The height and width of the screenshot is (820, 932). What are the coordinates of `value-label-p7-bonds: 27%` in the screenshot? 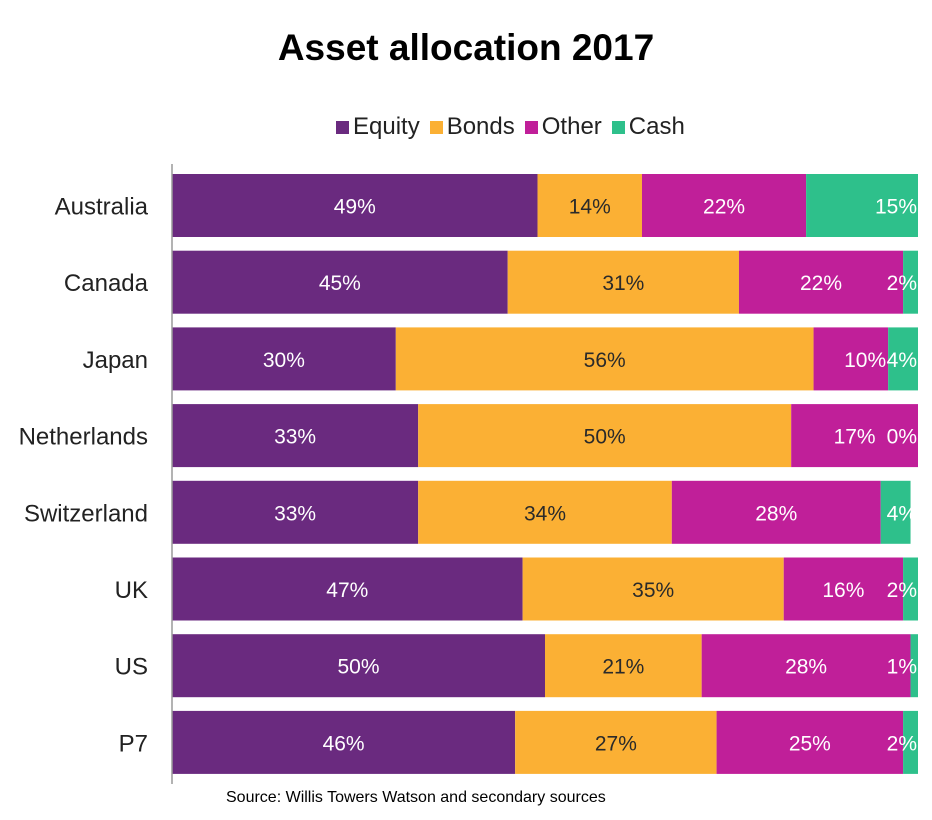 It's located at (616, 743).